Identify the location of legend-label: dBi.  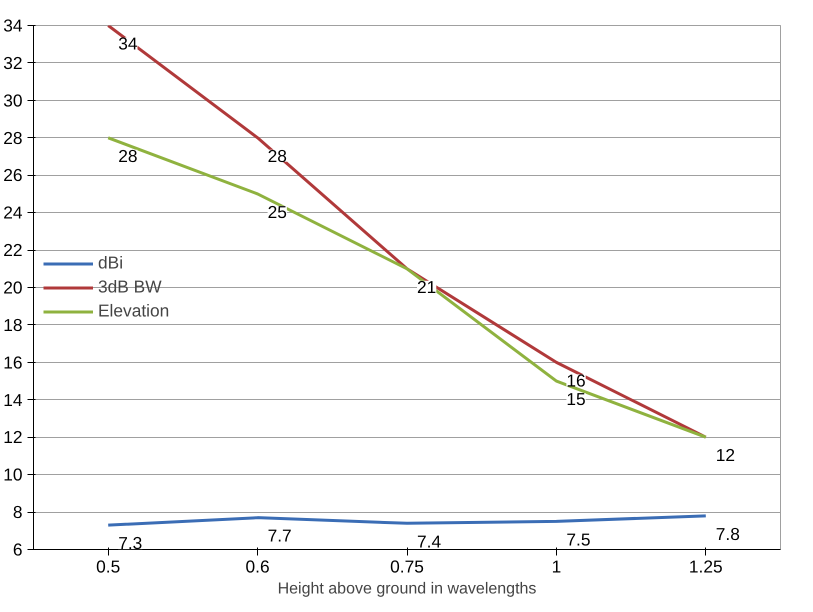
(111, 263).